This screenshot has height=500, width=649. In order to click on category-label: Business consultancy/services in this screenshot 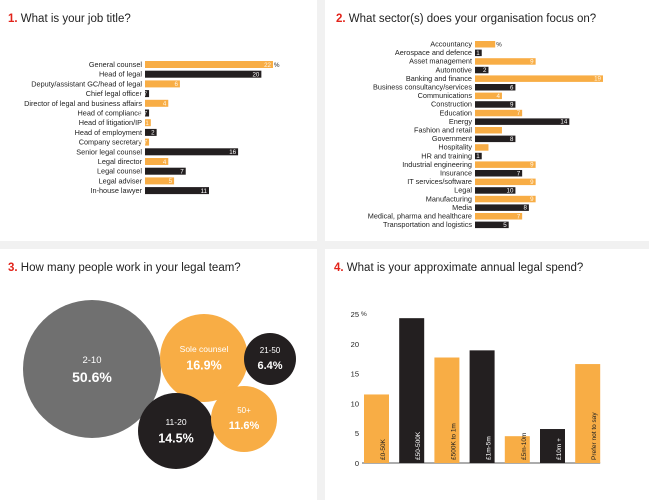, I will do `click(422, 87)`.